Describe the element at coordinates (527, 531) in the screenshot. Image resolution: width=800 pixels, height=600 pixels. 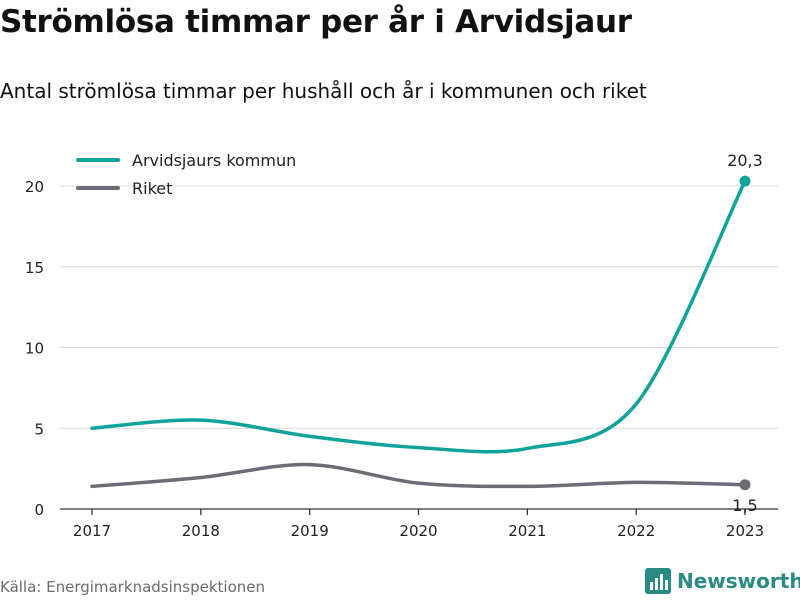
I see `x-tick-label: 2021` at that location.